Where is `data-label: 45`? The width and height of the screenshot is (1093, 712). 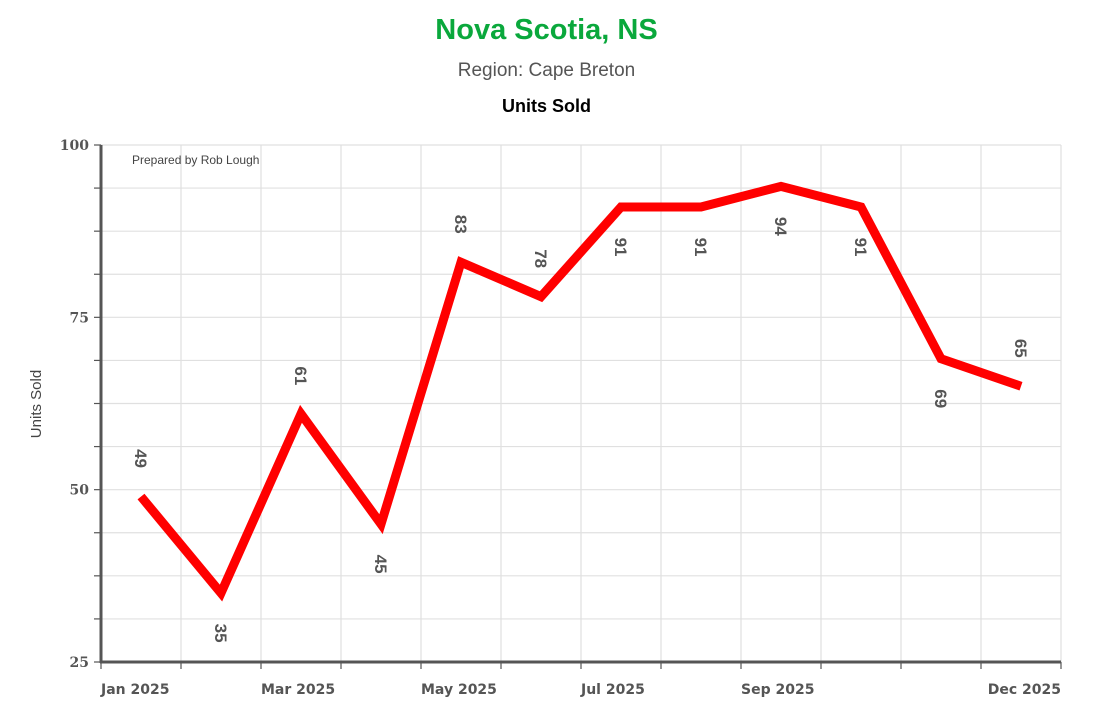
data-label: 45 is located at coordinates (380, 564).